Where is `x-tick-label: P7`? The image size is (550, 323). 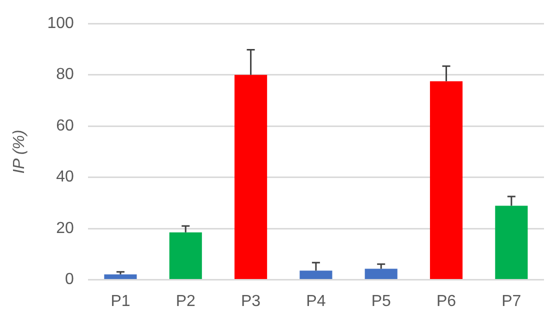 x-tick-label: P7 is located at coordinates (512, 301).